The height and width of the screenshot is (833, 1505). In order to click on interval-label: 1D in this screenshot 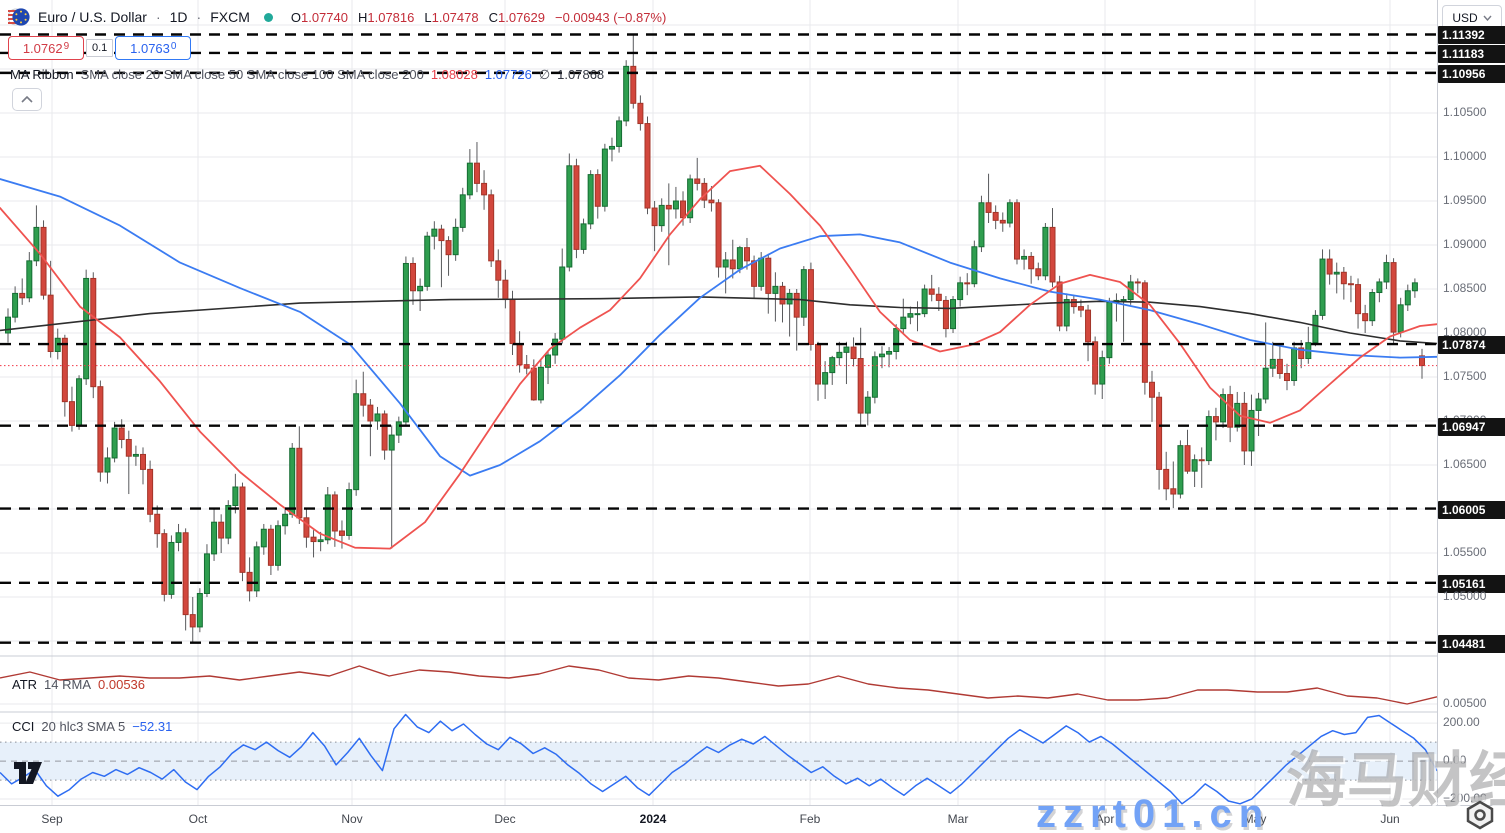, I will do `click(178, 17)`.